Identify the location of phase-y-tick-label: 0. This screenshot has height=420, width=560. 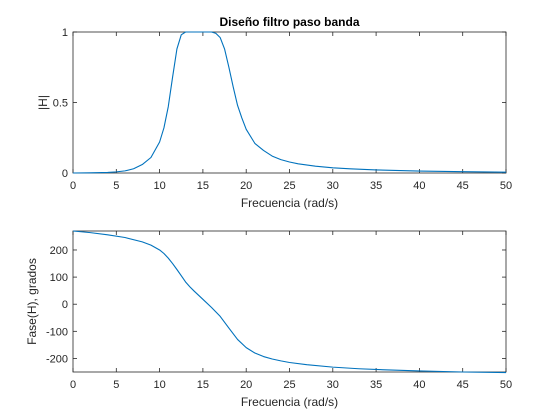
(65, 305).